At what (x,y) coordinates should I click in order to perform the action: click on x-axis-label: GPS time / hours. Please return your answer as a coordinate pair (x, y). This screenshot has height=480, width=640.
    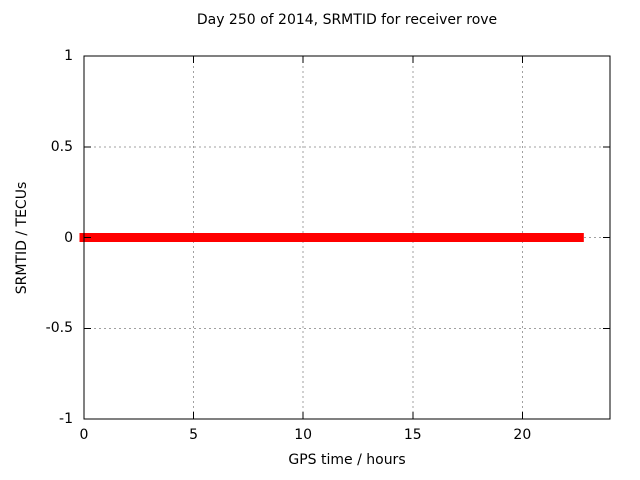
    Looking at the image, I should click on (347, 460).